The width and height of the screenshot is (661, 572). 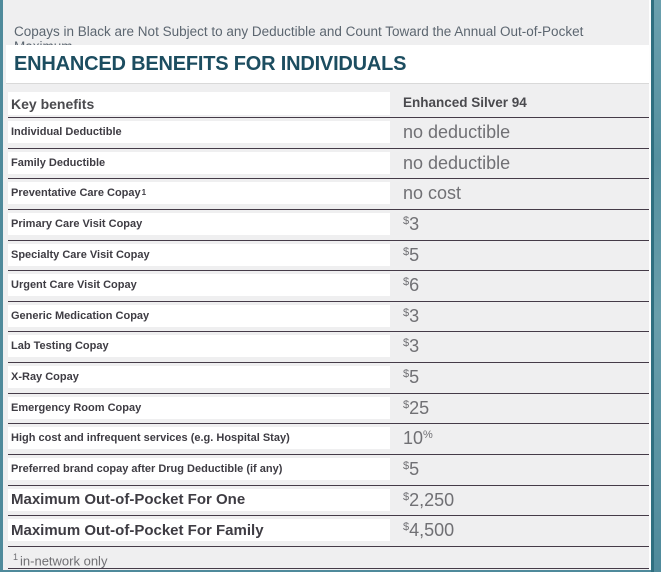 I want to click on key-benefits-header: Key benefits, so click(x=199, y=103).